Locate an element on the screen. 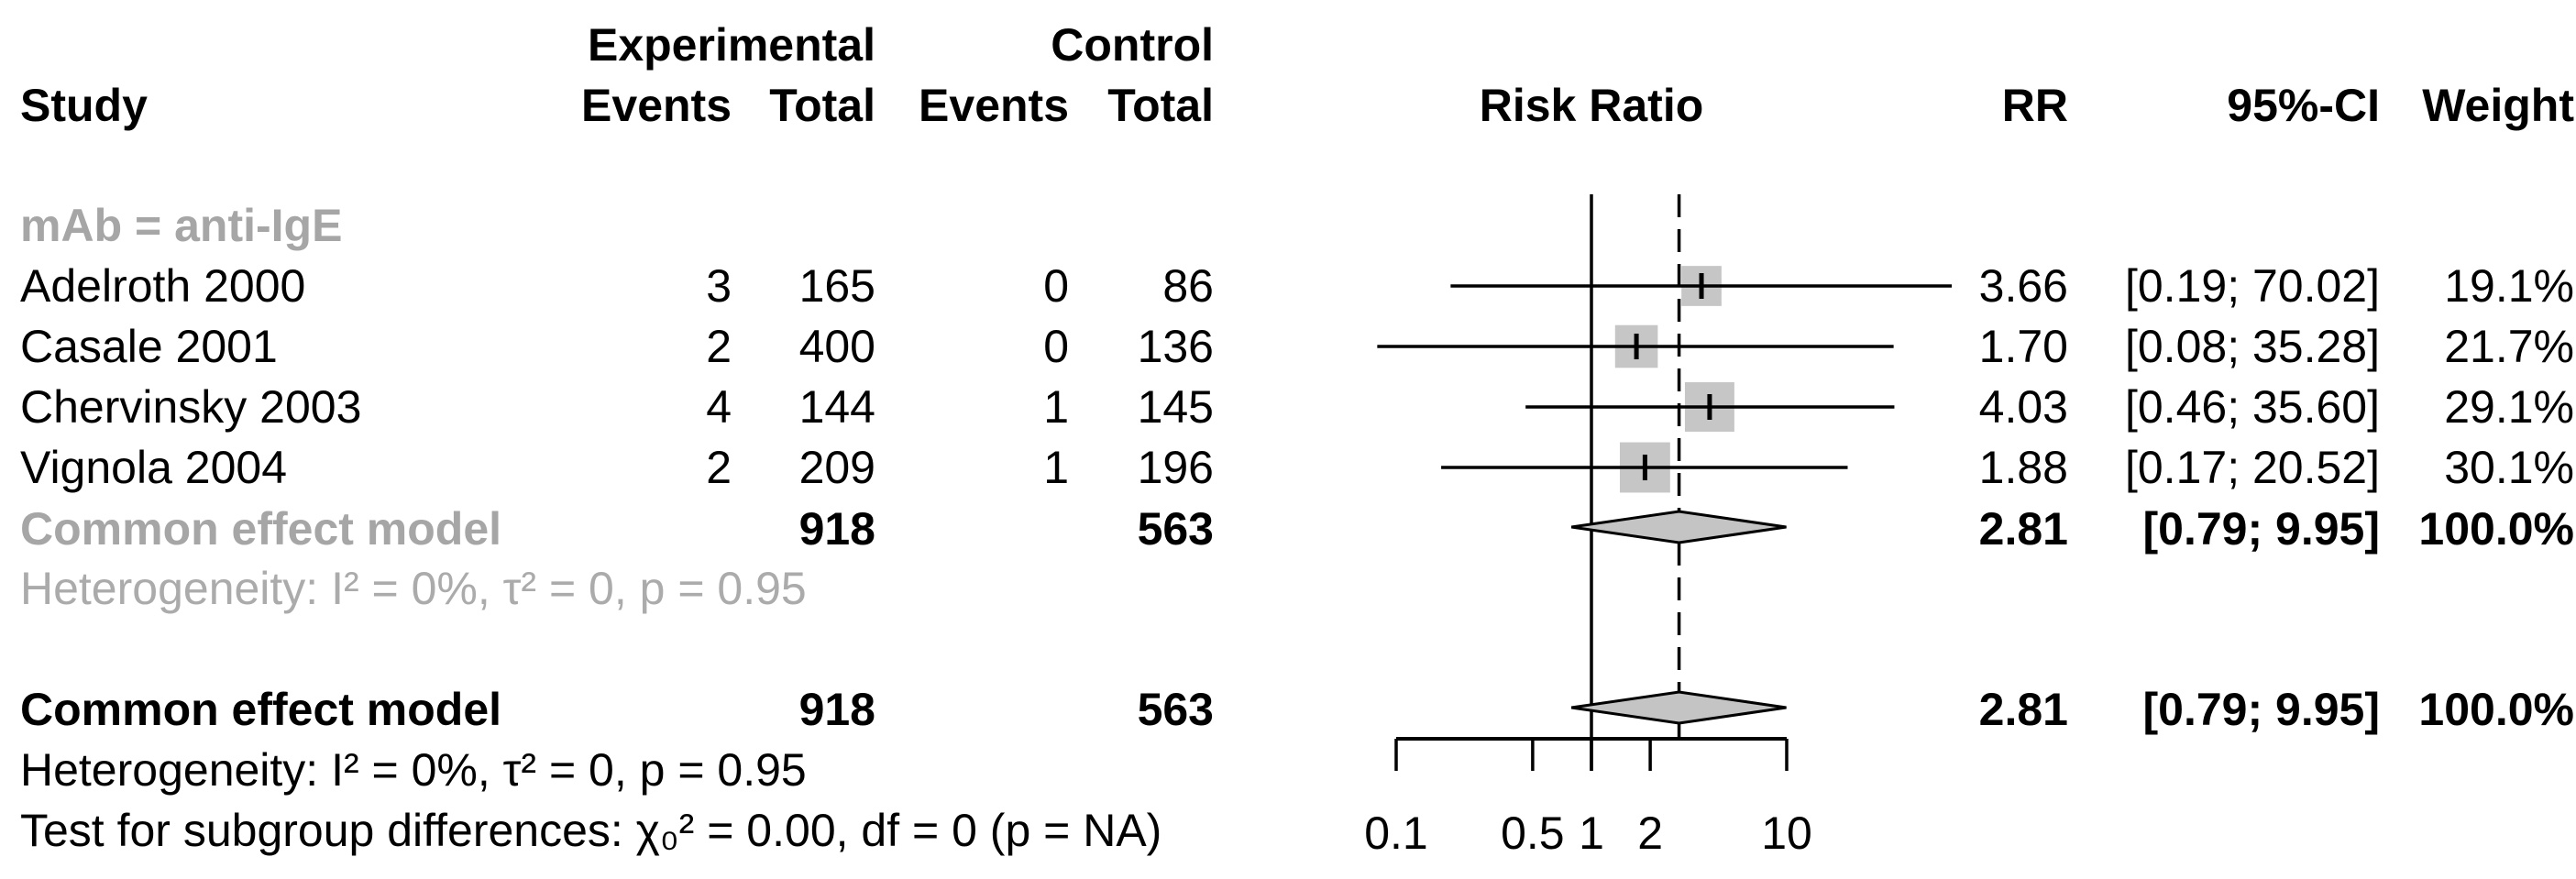  subgroup-weight-value: 100.0% is located at coordinates (2496, 529).